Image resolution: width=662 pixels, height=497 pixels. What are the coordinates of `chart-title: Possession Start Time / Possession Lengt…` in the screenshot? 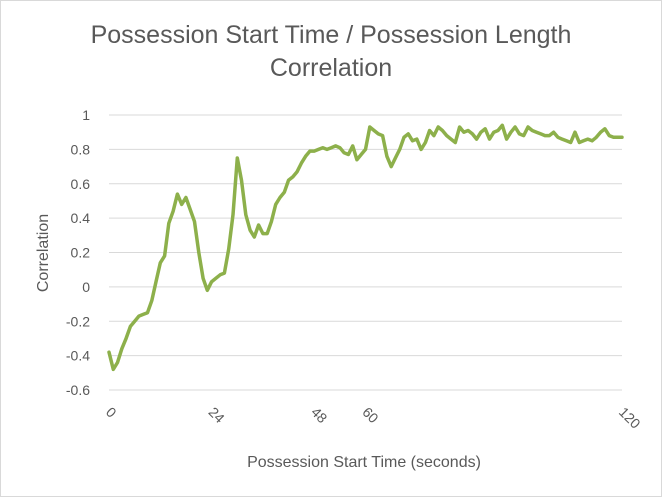 It's located at (331, 52).